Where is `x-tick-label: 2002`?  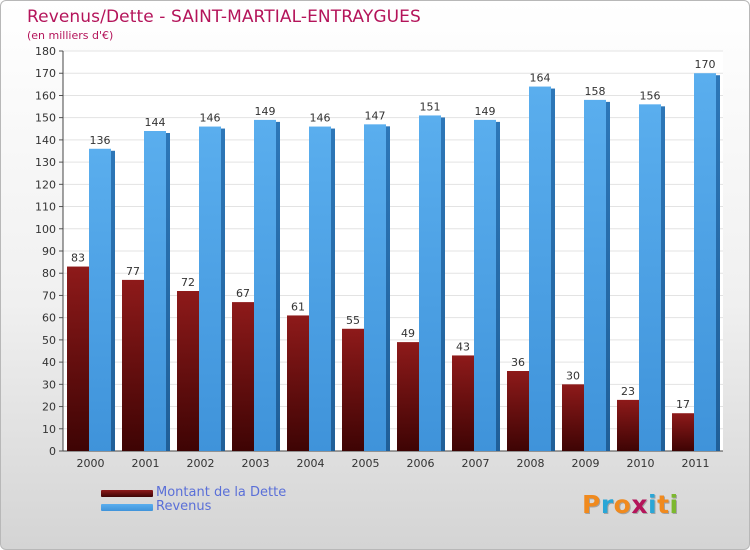 x-tick-label: 2002 is located at coordinates (201, 463).